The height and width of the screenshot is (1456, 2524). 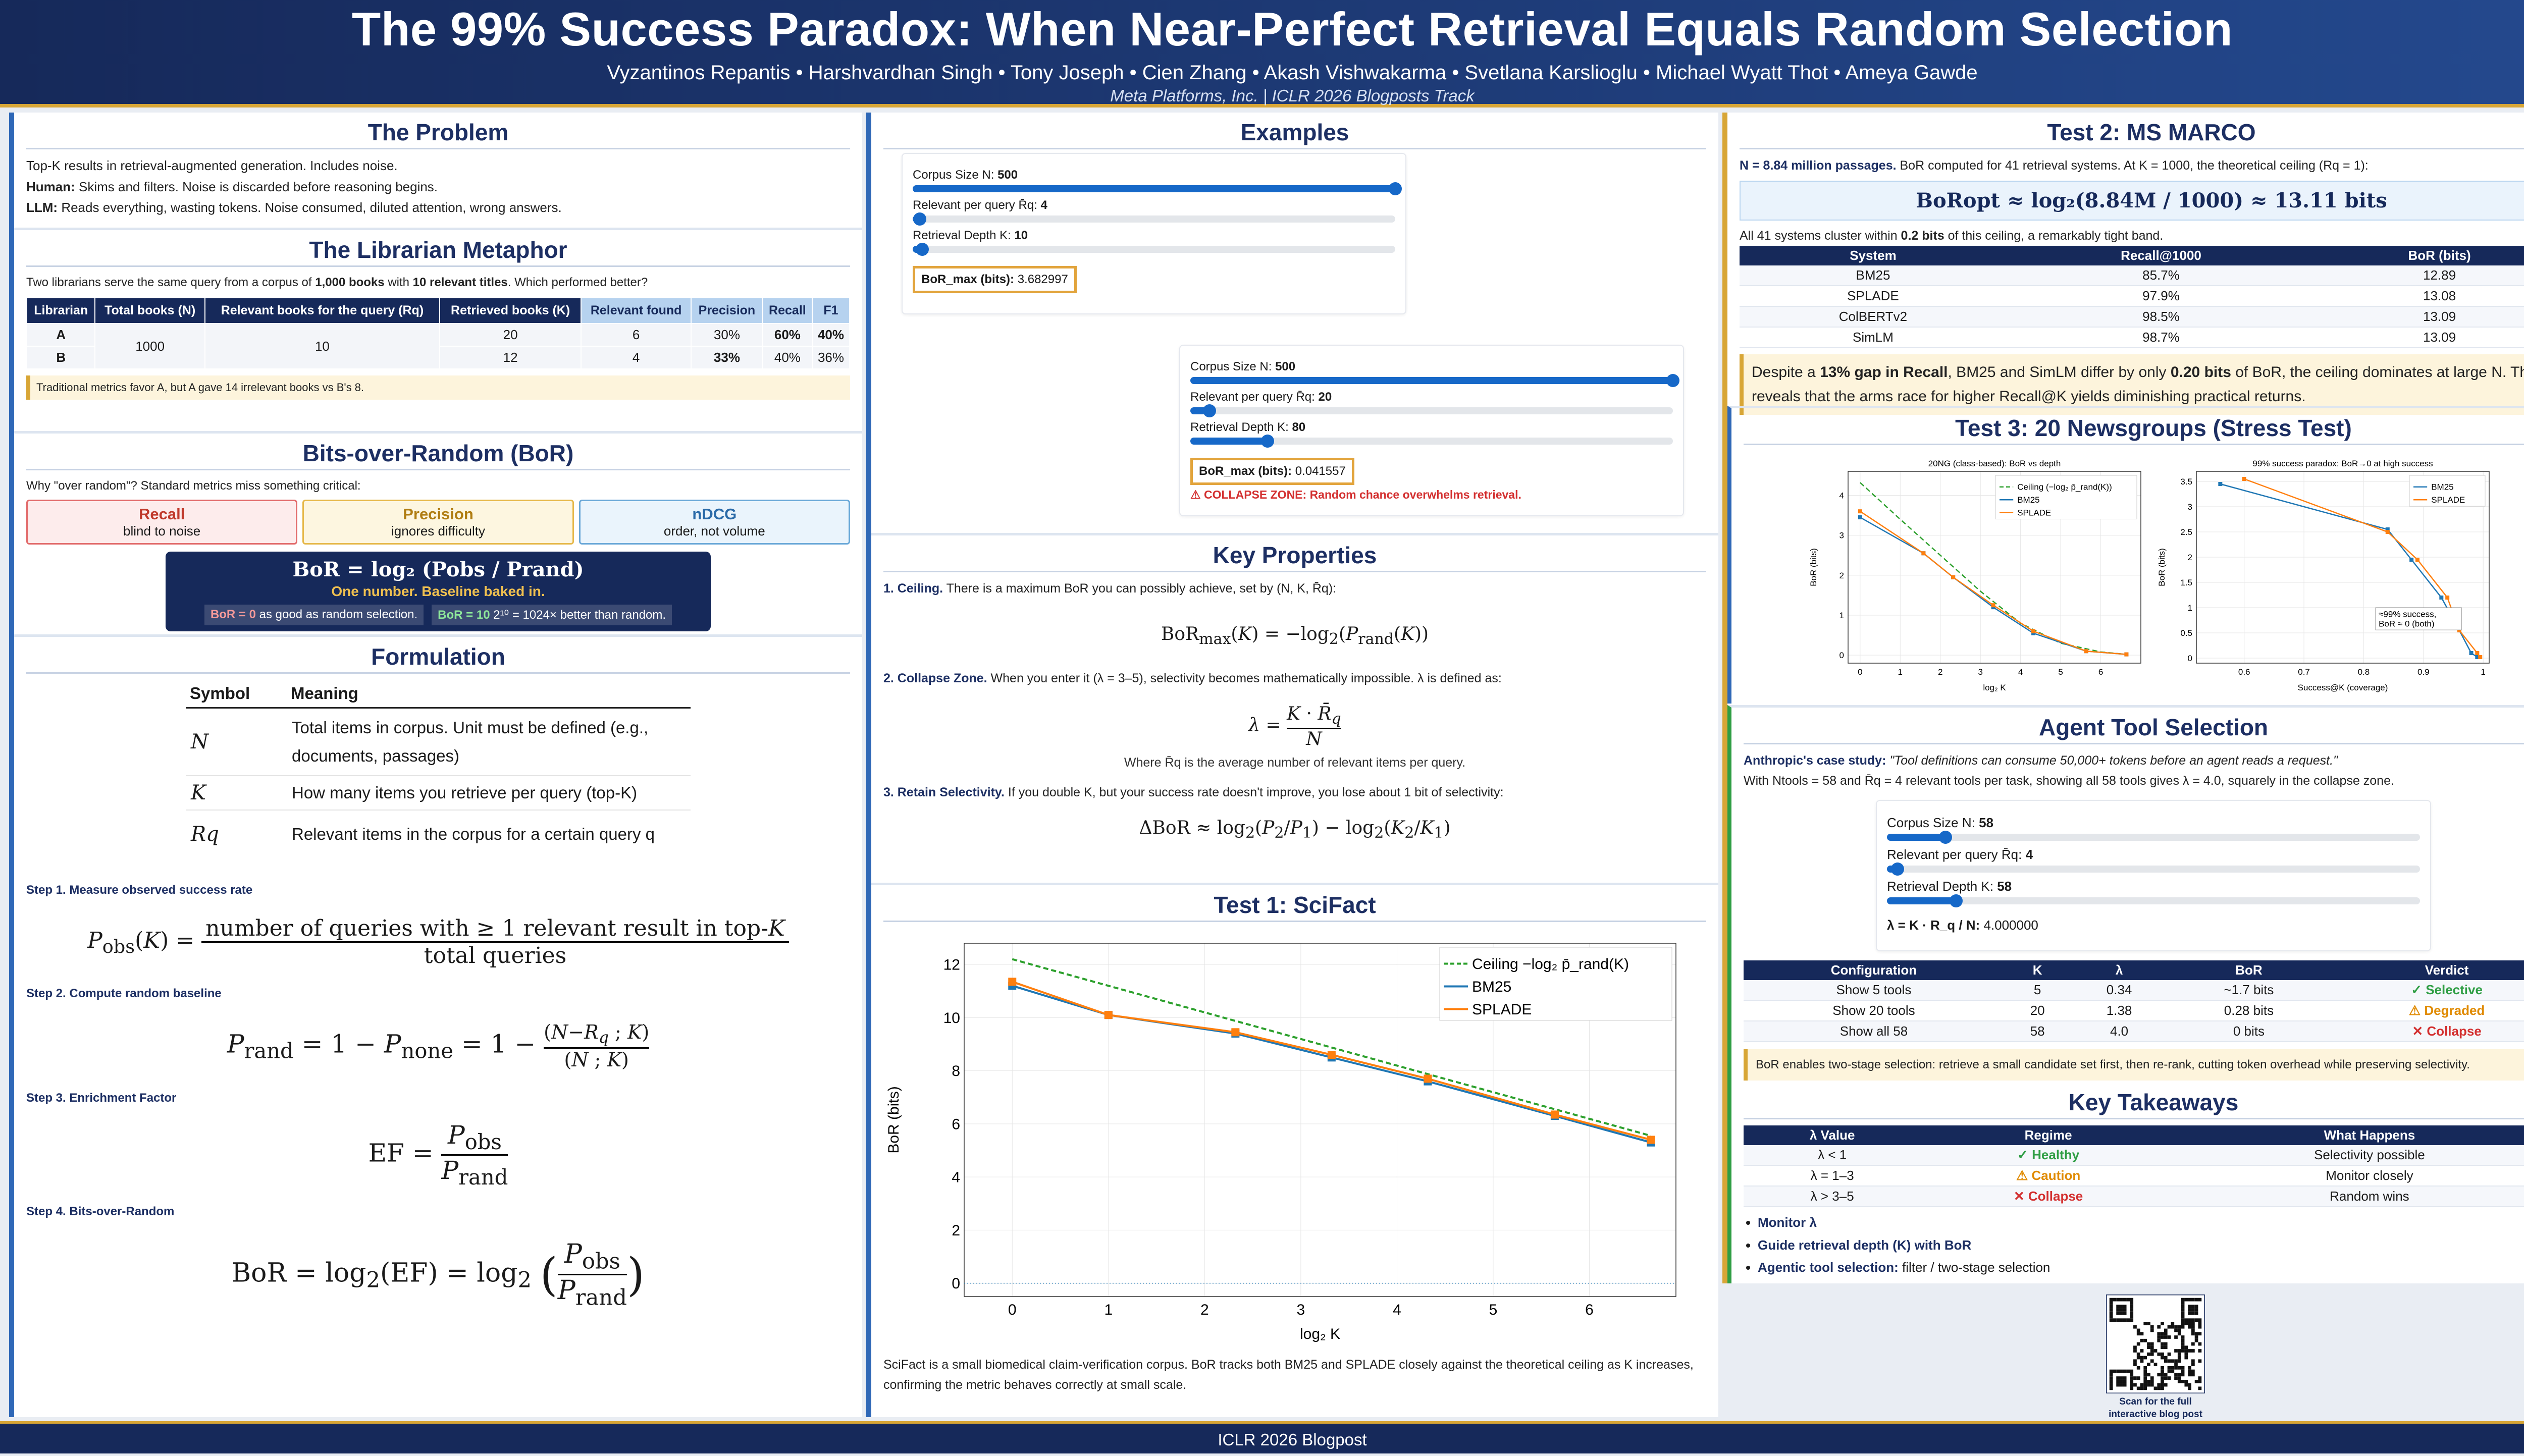 What do you see at coordinates (438, 1212) in the screenshot?
I see `step-4-heading: Step 4. Bits-over-Random` at bounding box center [438, 1212].